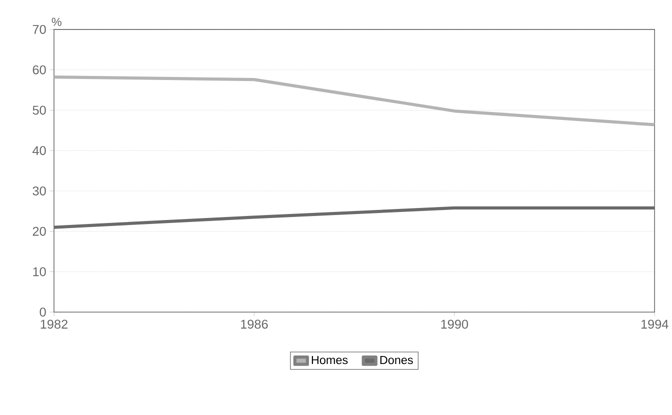  What do you see at coordinates (39, 231) in the screenshot?
I see `y-tick-label: 20` at bounding box center [39, 231].